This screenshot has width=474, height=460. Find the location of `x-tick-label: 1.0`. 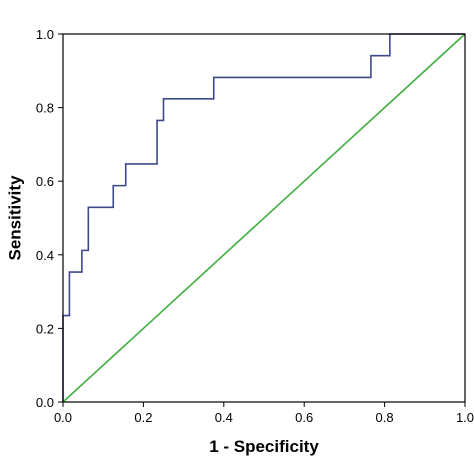

x-tick-label: 1.0 is located at coordinates (465, 417).